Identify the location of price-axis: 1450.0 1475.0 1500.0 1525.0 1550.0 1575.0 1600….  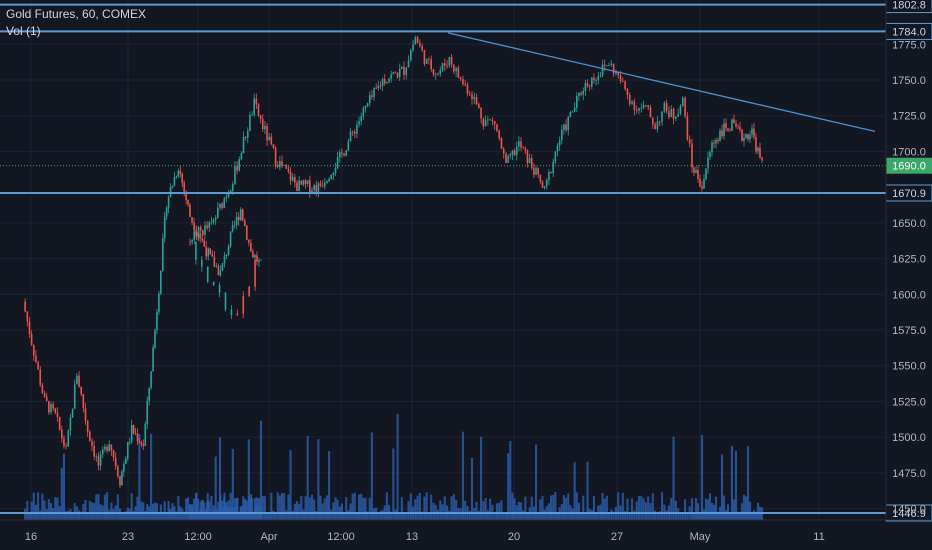
(905, 260).